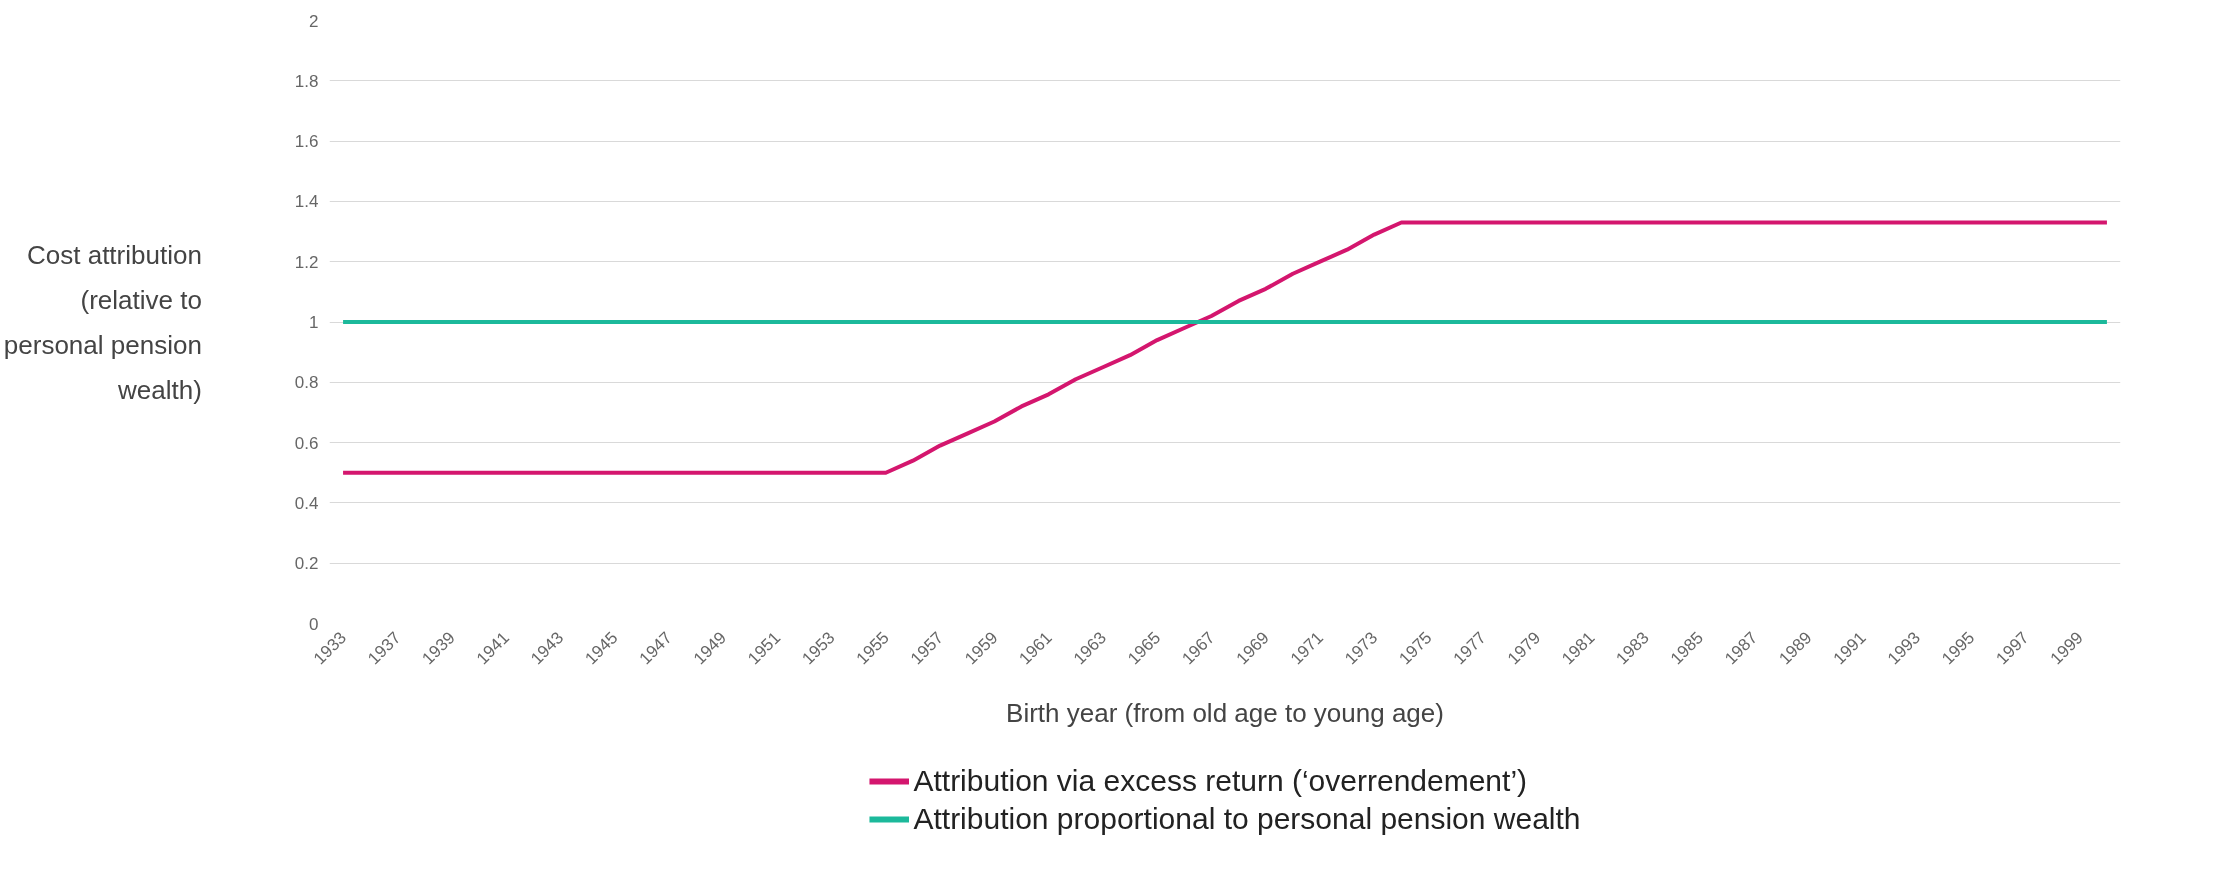  What do you see at coordinates (1247, 819) in the screenshot?
I see `legend-label: Attribution proportional to personal pension wealth` at bounding box center [1247, 819].